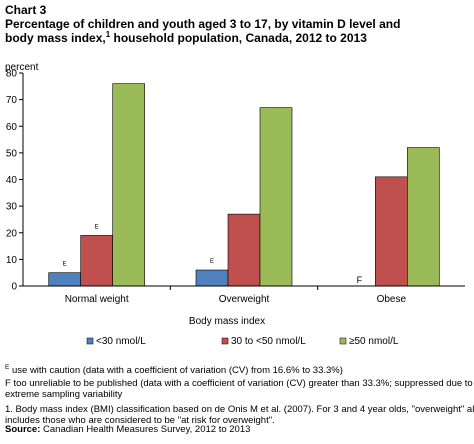 Image resolution: width=474 pixels, height=444 pixels. What do you see at coordinates (12, 100) in the screenshot?
I see `y-tick-label: 70` at bounding box center [12, 100].